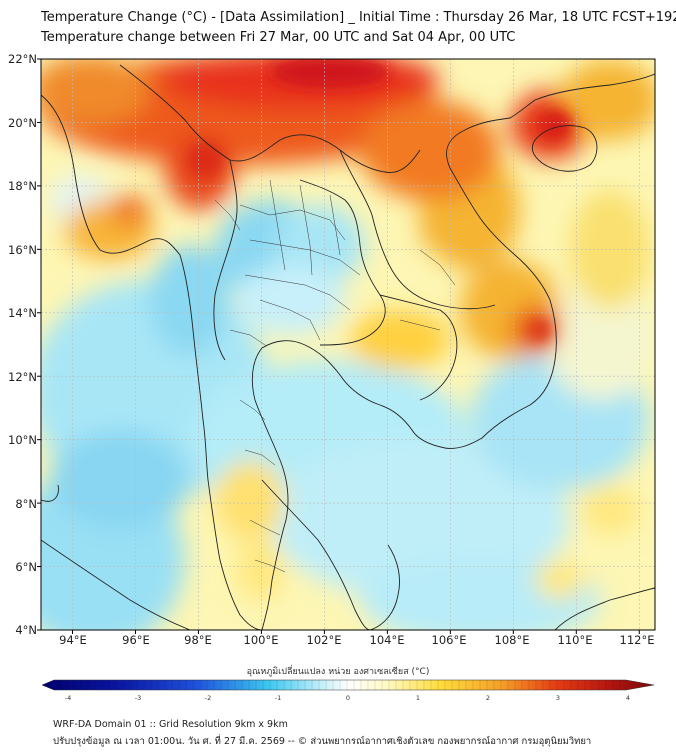 The width and height of the screenshot is (676, 756). What do you see at coordinates (22, 123) in the screenshot?
I see `lat-label: 20°N` at bounding box center [22, 123].